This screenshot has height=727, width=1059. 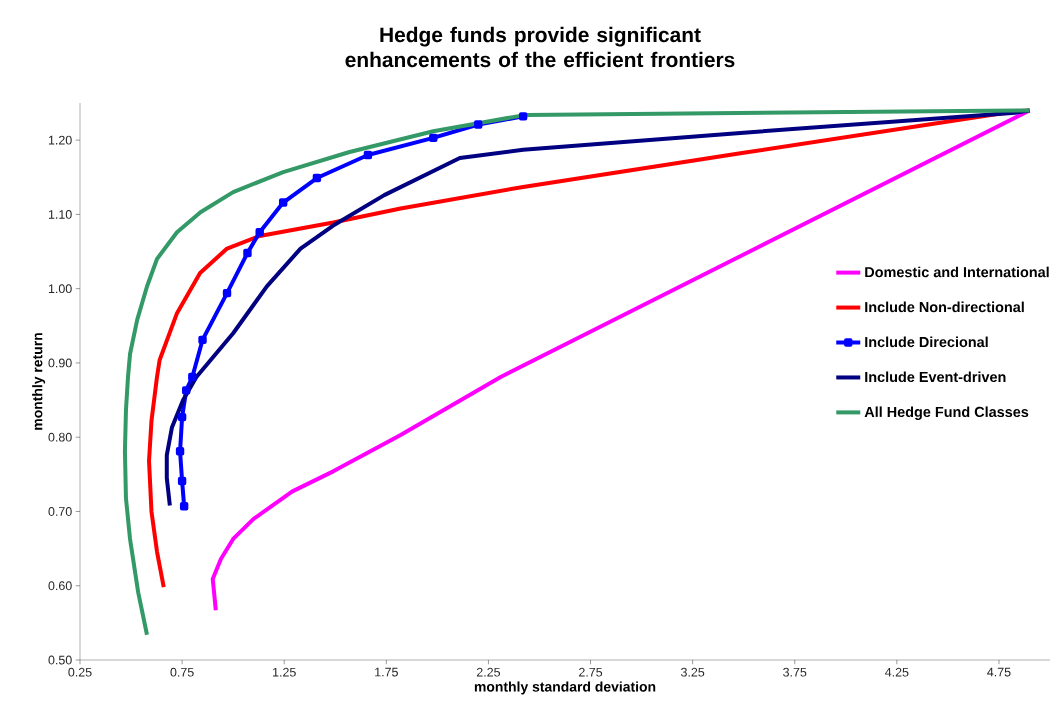 What do you see at coordinates (540, 47) in the screenshot?
I see `chart-title: Hedge funds provide significant enhancements of the efficient frontiers` at bounding box center [540, 47].